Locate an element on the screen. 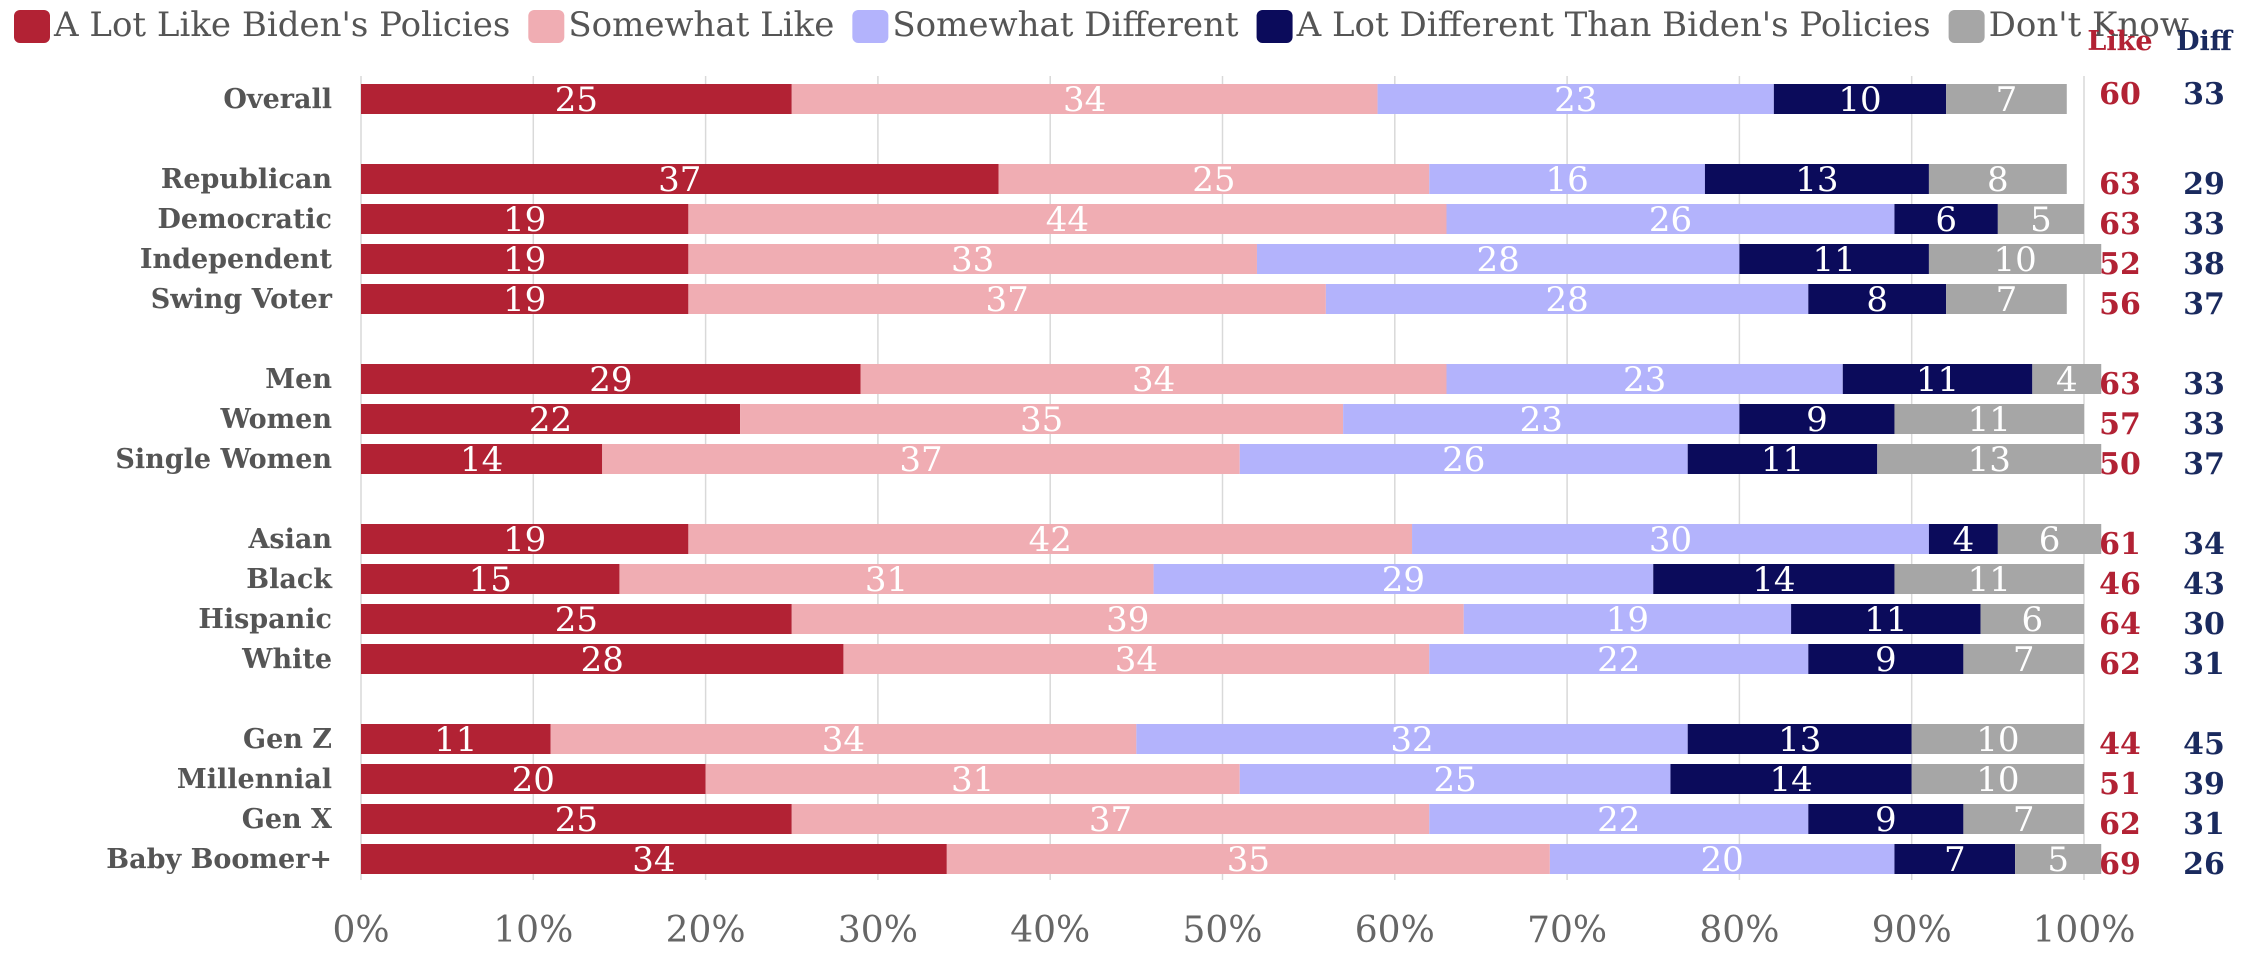  side-column-value: 31 is located at coordinates (2204, 824).